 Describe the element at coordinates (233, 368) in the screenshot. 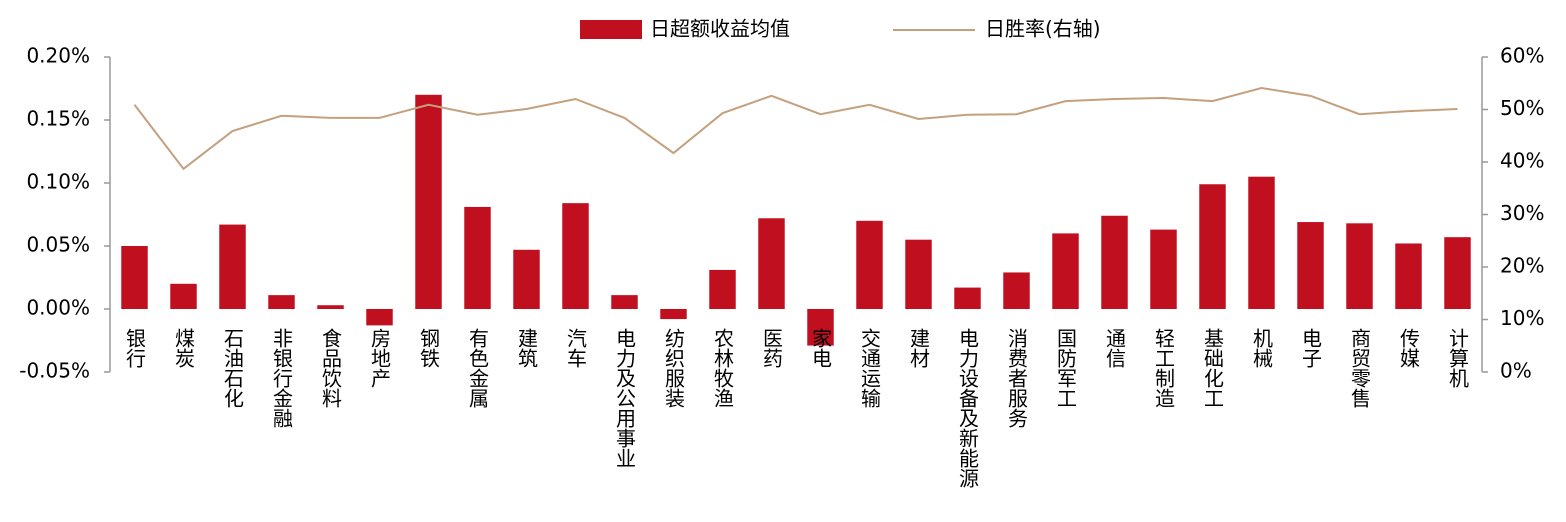

I see `x-tick-label: 石油石化` at that location.